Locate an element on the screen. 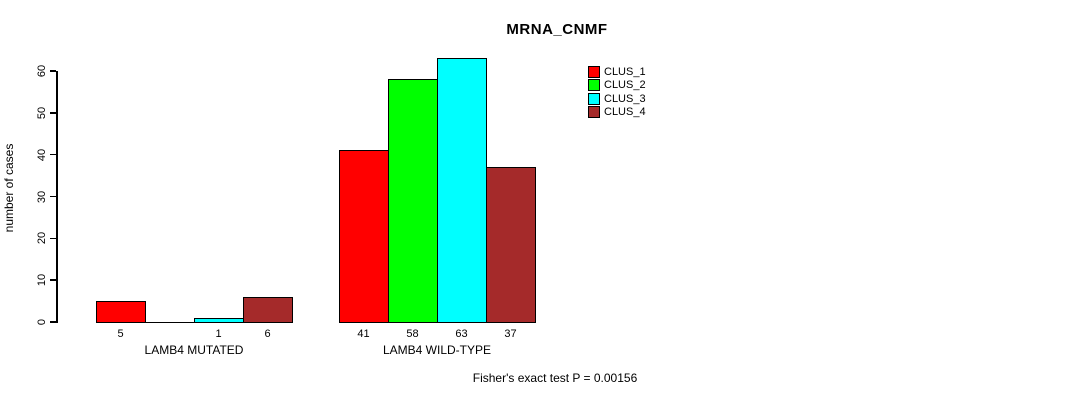  bar-clus_3-group2 is located at coordinates (462, 190).